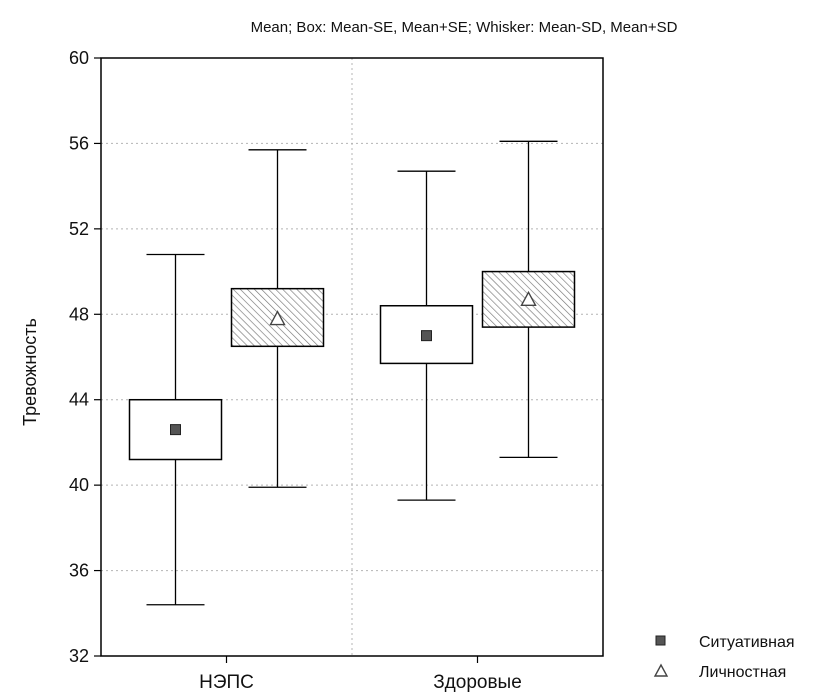  What do you see at coordinates (226, 682) in the screenshot?
I see `x-tick-label: НЭПС` at bounding box center [226, 682].